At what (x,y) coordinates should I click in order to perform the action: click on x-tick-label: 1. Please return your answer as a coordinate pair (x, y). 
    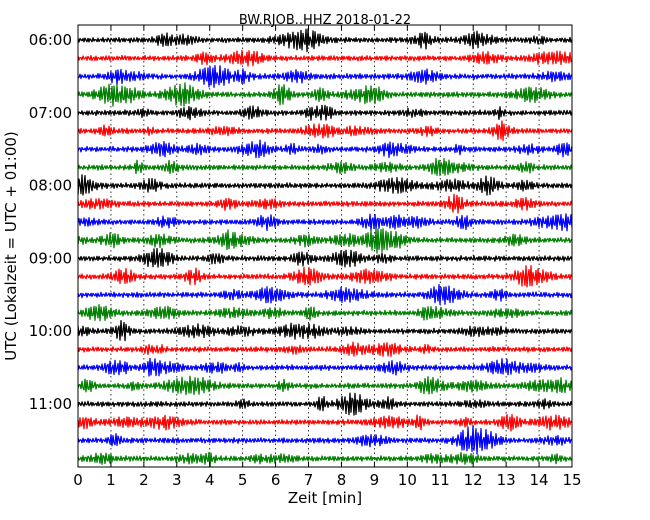
    Looking at the image, I should click on (111, 480).